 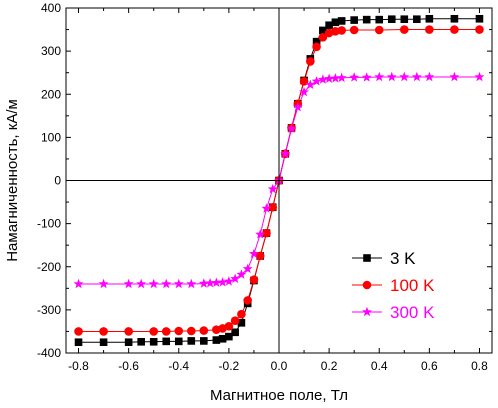 I want to click on y-tick-label: -200, so click(x=49, y=267).